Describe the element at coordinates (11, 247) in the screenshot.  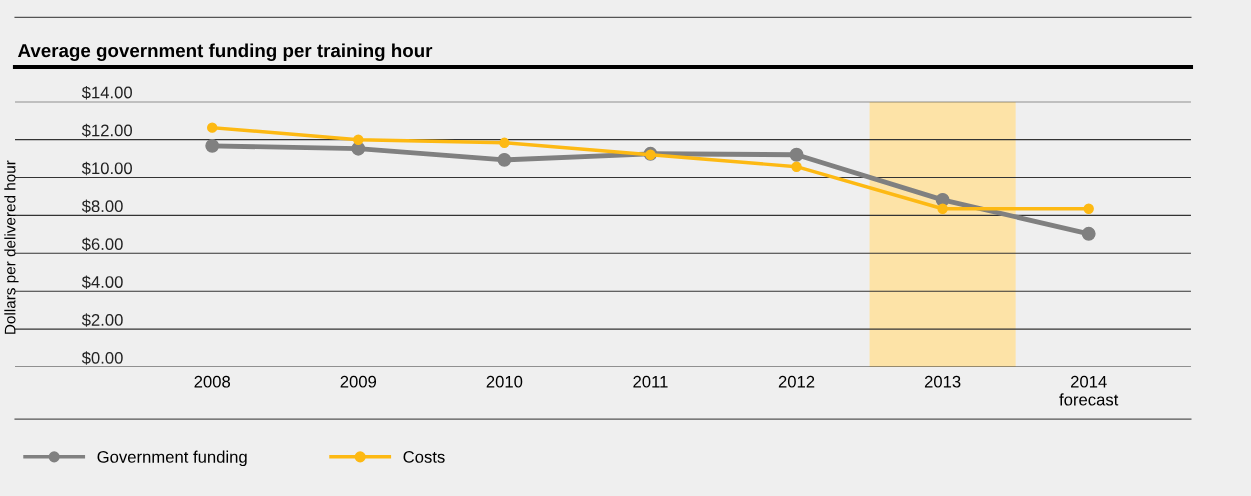
I see `y-axis-title: Dollars per delivered hour` at that location.